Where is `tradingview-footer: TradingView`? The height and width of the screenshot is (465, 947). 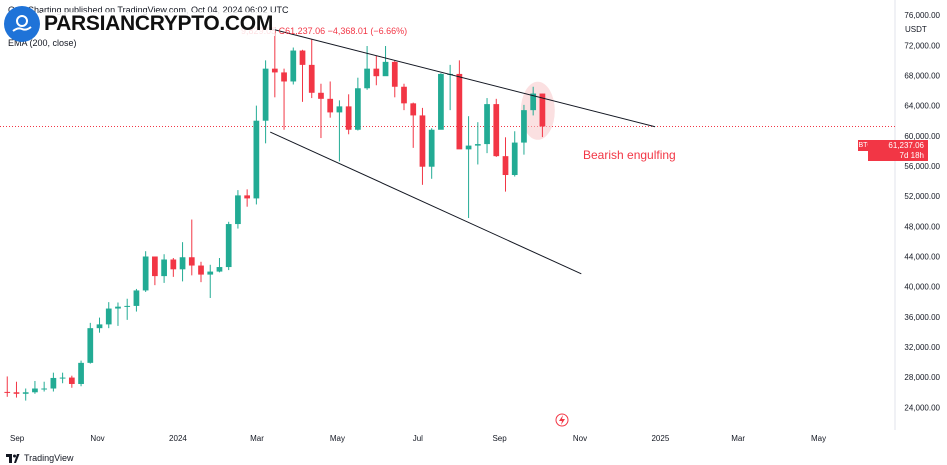
tradingview-footer: TradingView is located at coordinates (40, 458).